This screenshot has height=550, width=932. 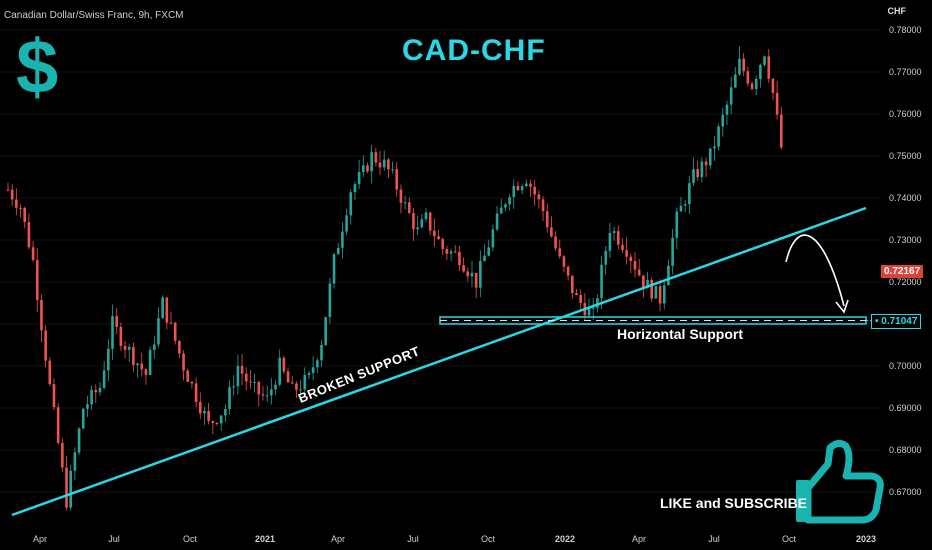 I want to click on support-price-tag: • 0.71047, so click(x=896, y=321).